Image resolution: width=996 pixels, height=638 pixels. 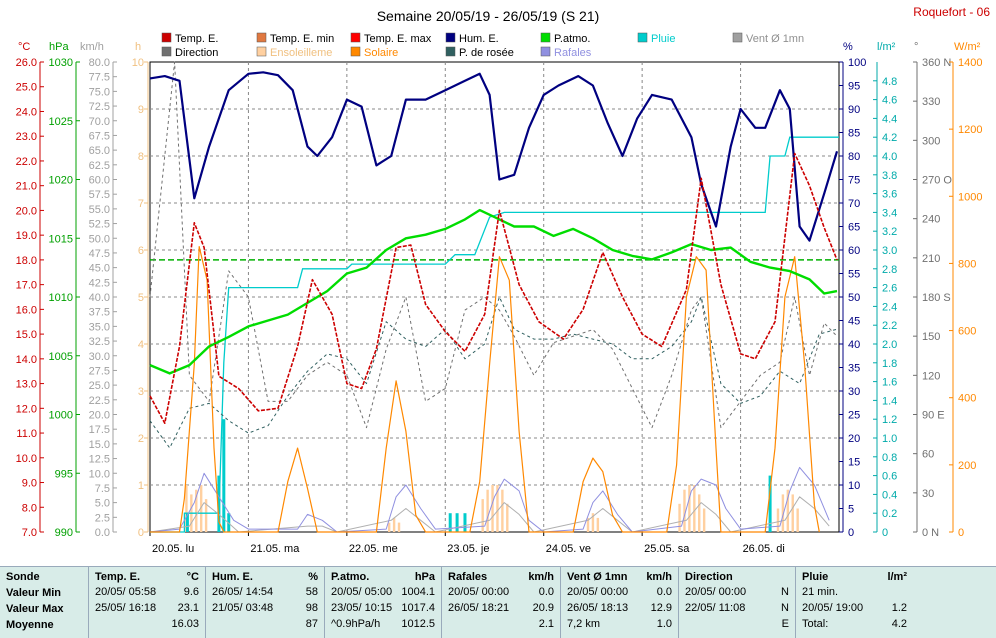 What do you see at coordinates (664, 624) in the screenshot?
I see `stats-cell-value: 1.0` at bounding box center [664, 624].